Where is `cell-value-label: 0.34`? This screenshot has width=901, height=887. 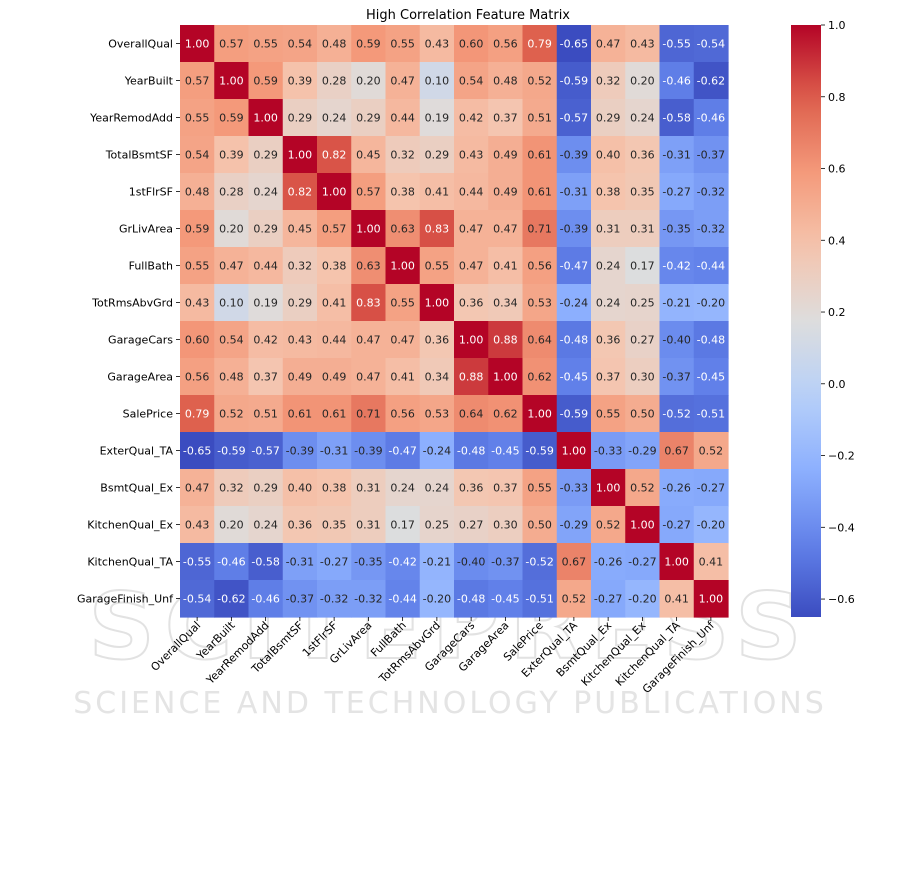 cell-value-label: 0.34 is located at coordinates (437, 377).